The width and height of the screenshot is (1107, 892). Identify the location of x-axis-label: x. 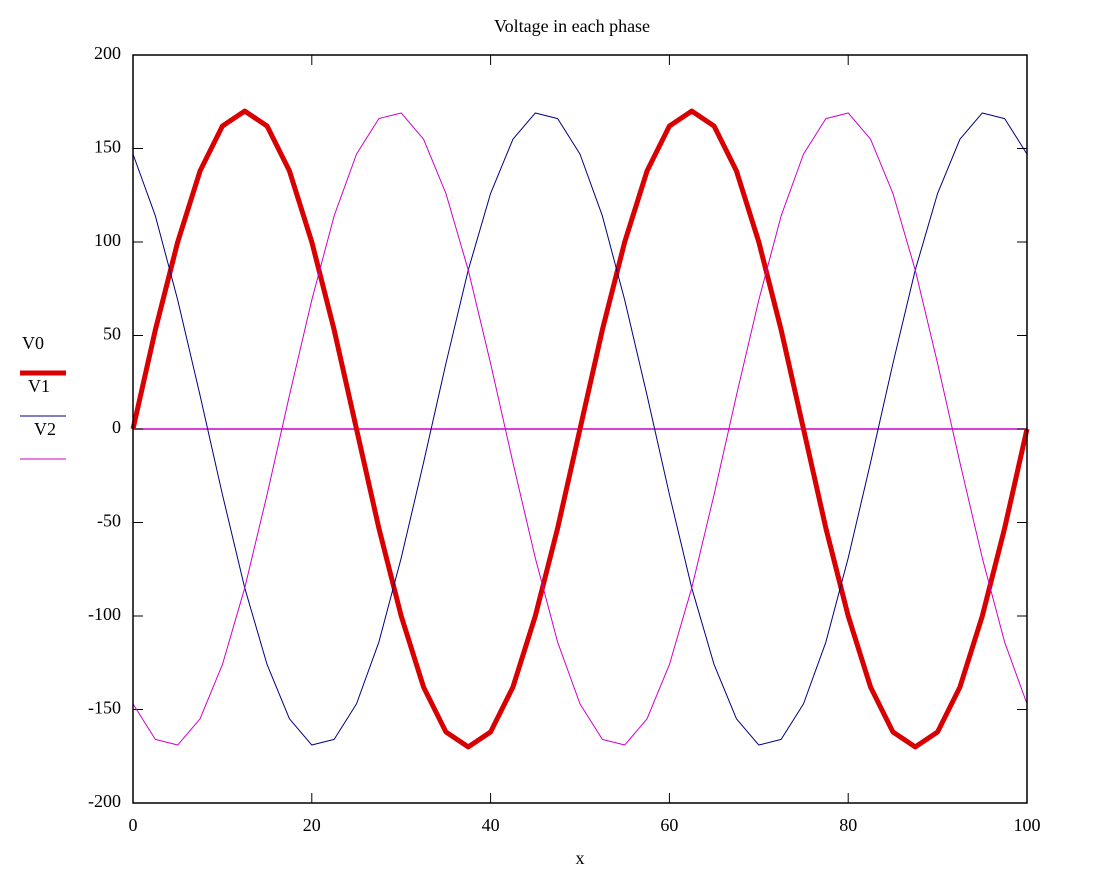
(580, 858).